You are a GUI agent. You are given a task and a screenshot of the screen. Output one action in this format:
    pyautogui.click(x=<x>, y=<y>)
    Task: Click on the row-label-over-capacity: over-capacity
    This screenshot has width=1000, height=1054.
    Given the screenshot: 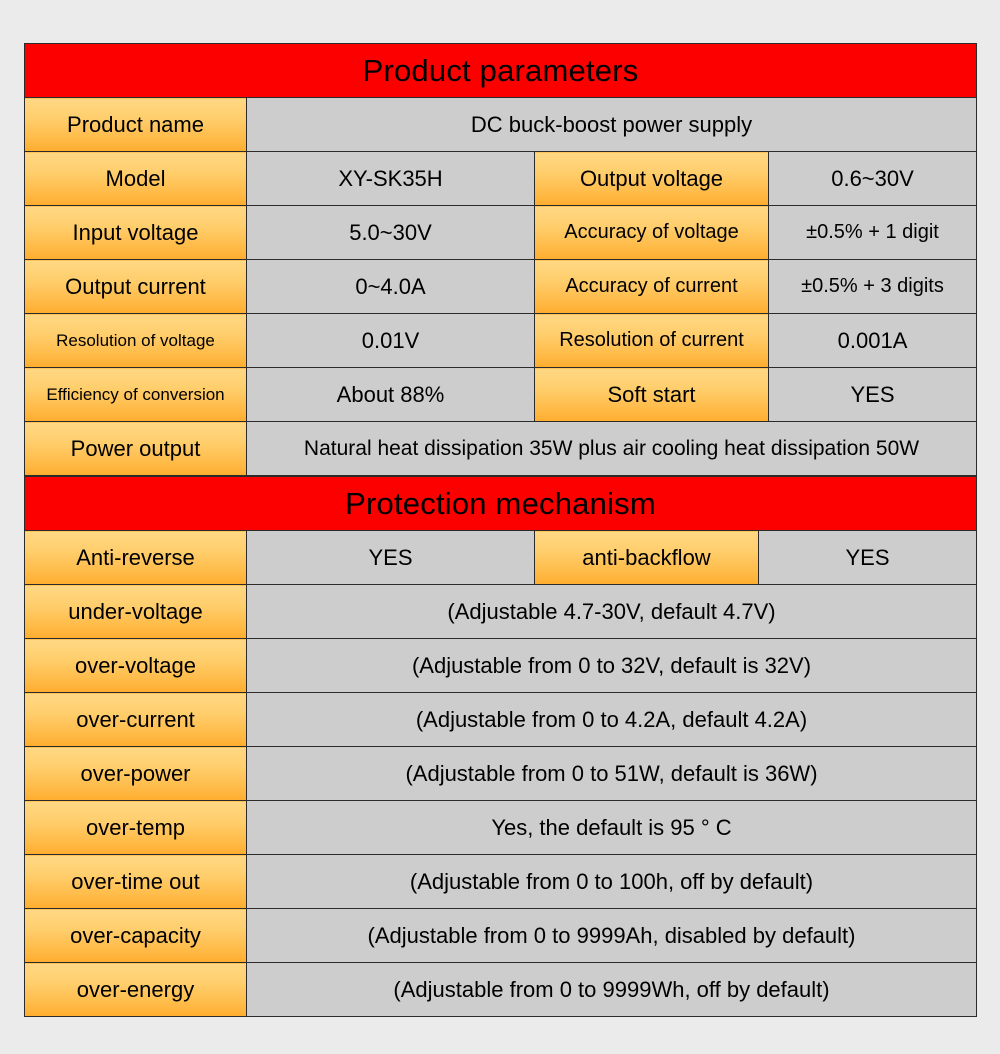 What is the action you would take?
    pyautogui.click(x=135, y=935)
    